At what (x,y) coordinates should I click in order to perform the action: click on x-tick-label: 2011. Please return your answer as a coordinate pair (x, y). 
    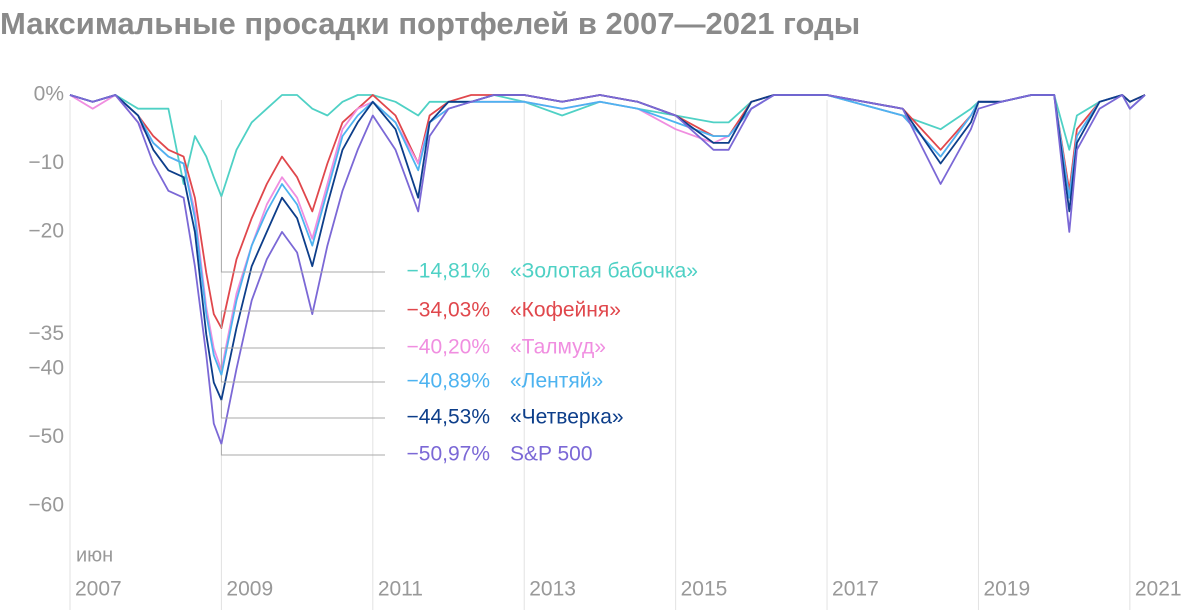
    Looking at the image, I should click on (400, 589).